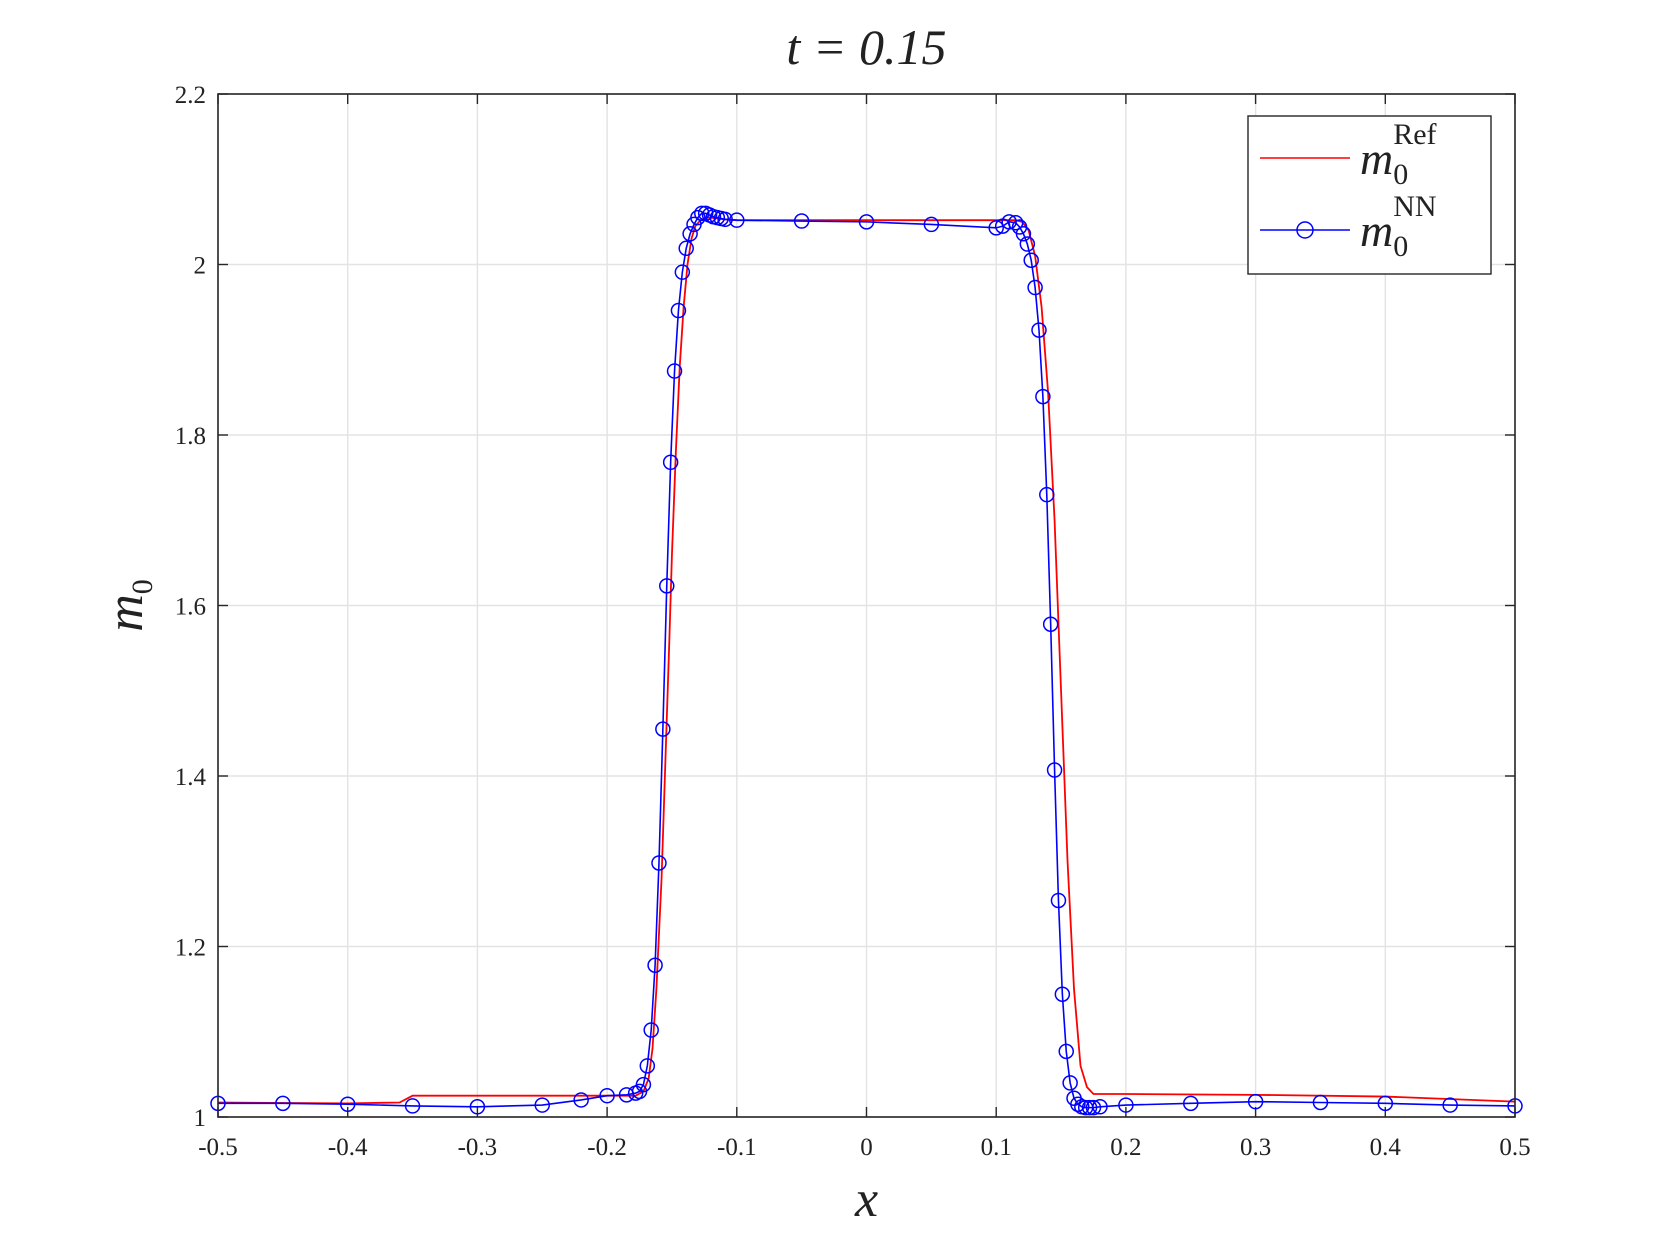 The image size is (1661, 1246). I want to click on x-tick-label: 0.5, so click(1514, 1147).